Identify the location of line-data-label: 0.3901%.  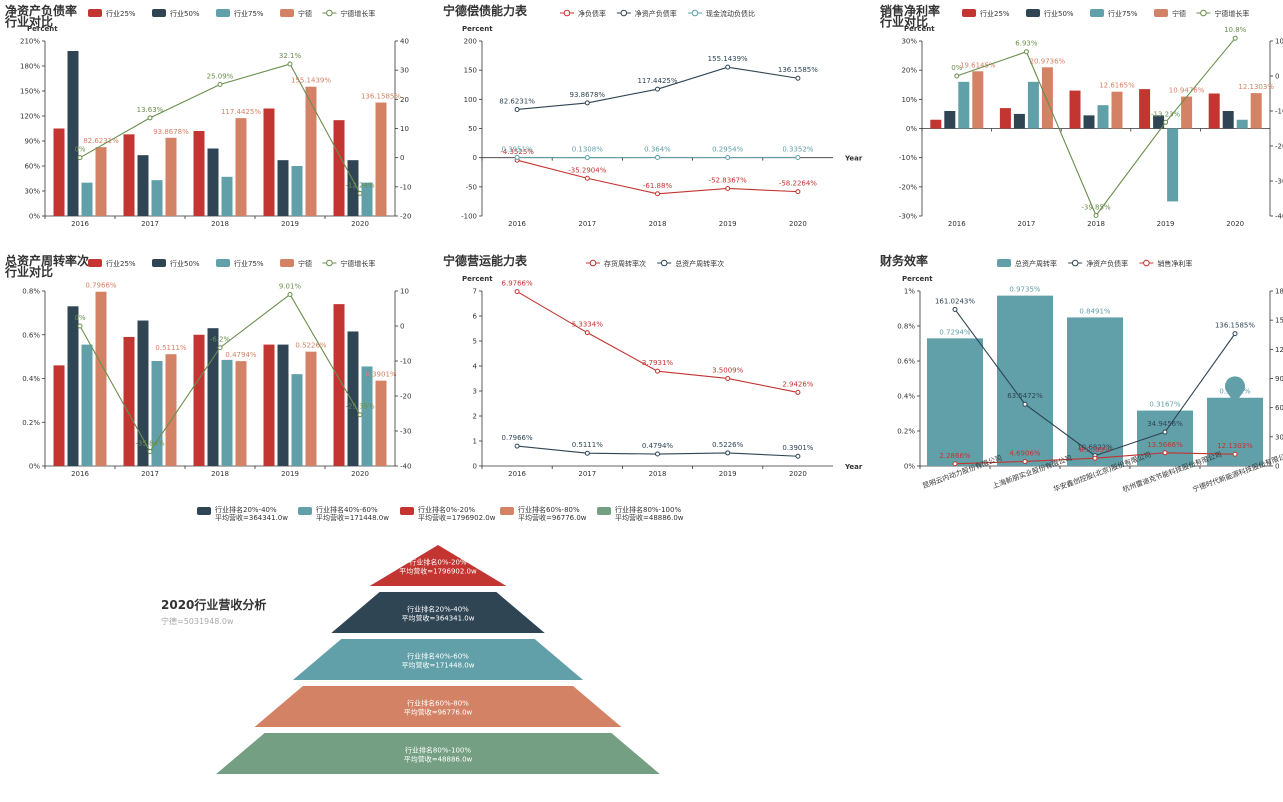
(797, 448).